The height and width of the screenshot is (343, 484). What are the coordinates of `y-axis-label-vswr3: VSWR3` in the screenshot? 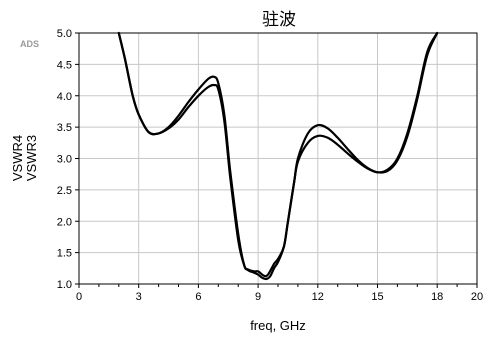 It's located at (31, 158).